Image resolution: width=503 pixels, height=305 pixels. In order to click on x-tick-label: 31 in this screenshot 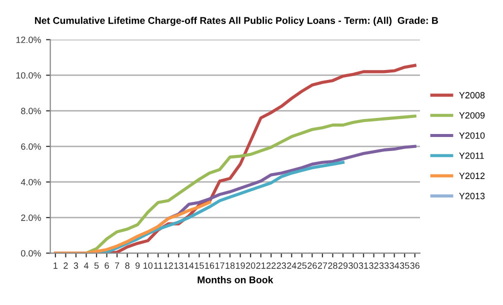, I will do `click(363, 265)`.